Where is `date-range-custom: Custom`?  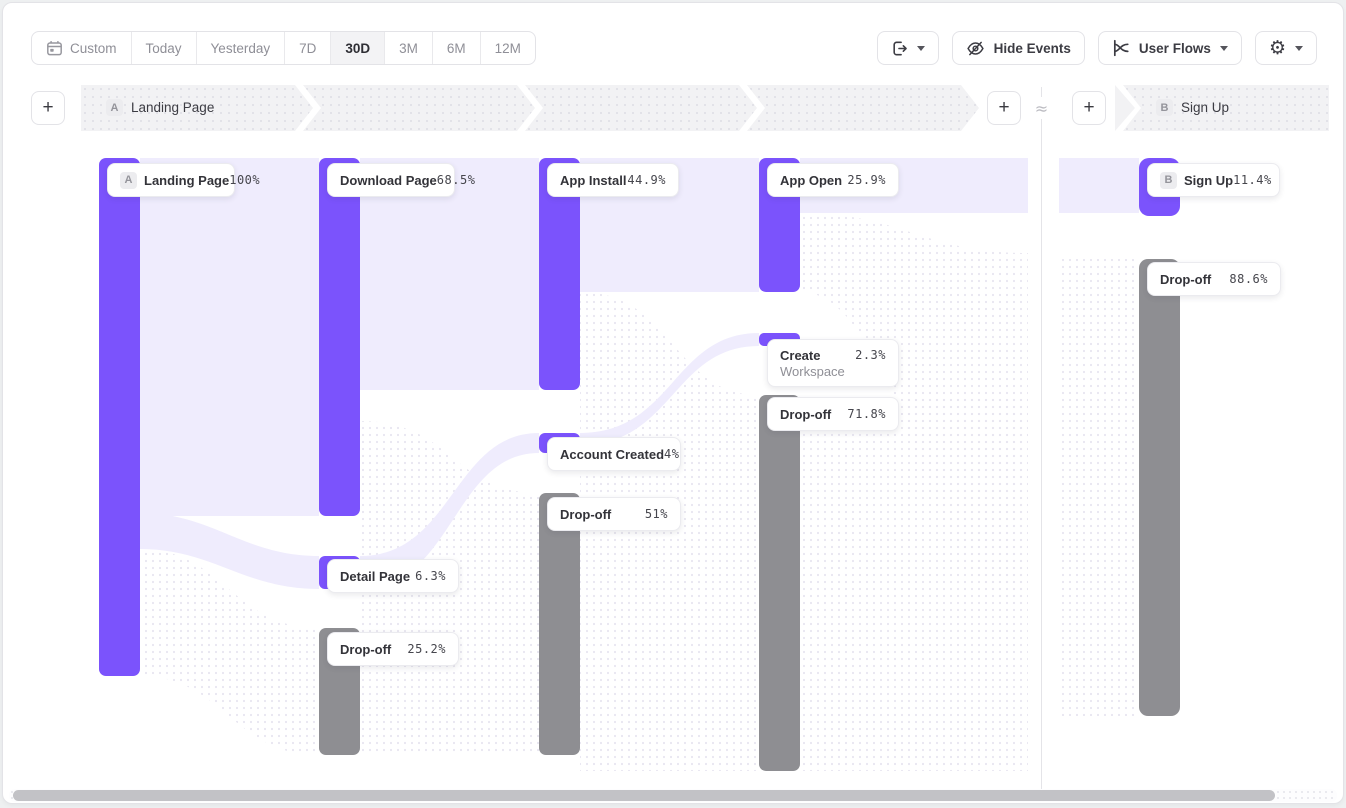 date-range-custom: Custom is located at coordinates (82, 48).